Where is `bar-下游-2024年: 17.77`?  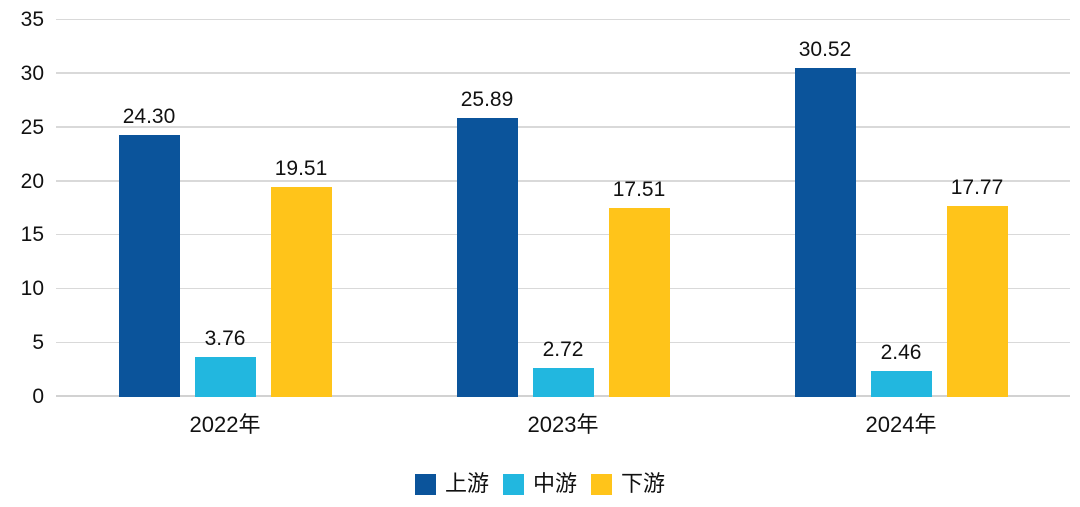
bar-下游-2024年: 17.77 is located at coordinates (977, 286).